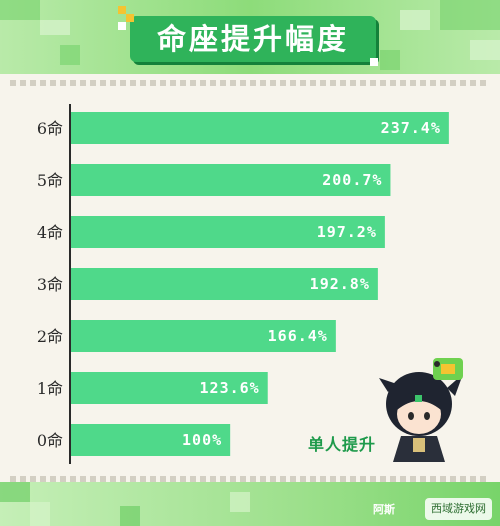 This screenshot has height=526, width=500. I want to click on bar-0命, so click(151, 440).